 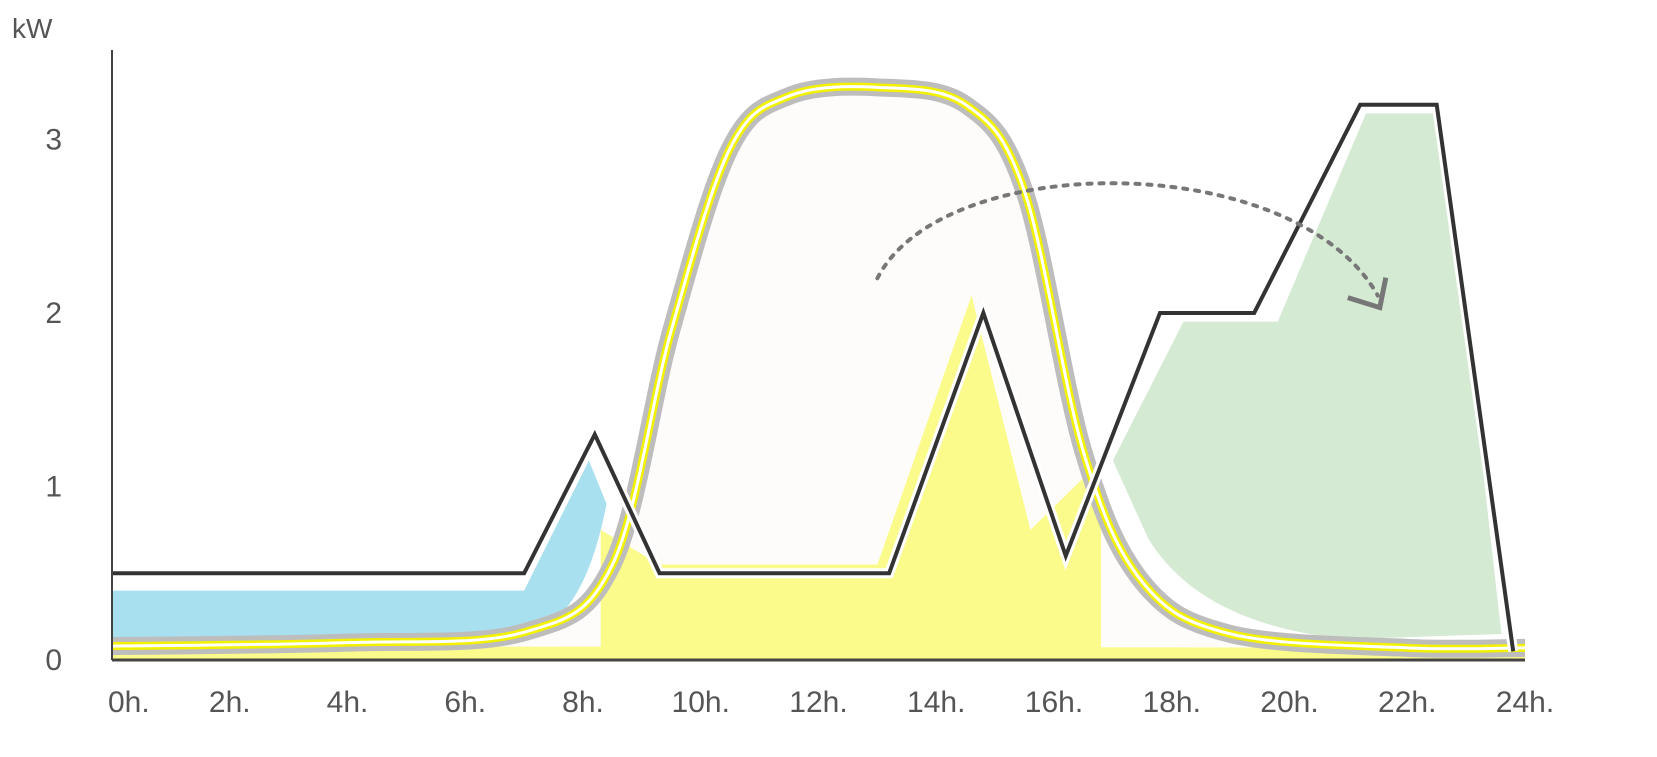 I want to click on grid-consumption-area, so click(x=359, y=550).